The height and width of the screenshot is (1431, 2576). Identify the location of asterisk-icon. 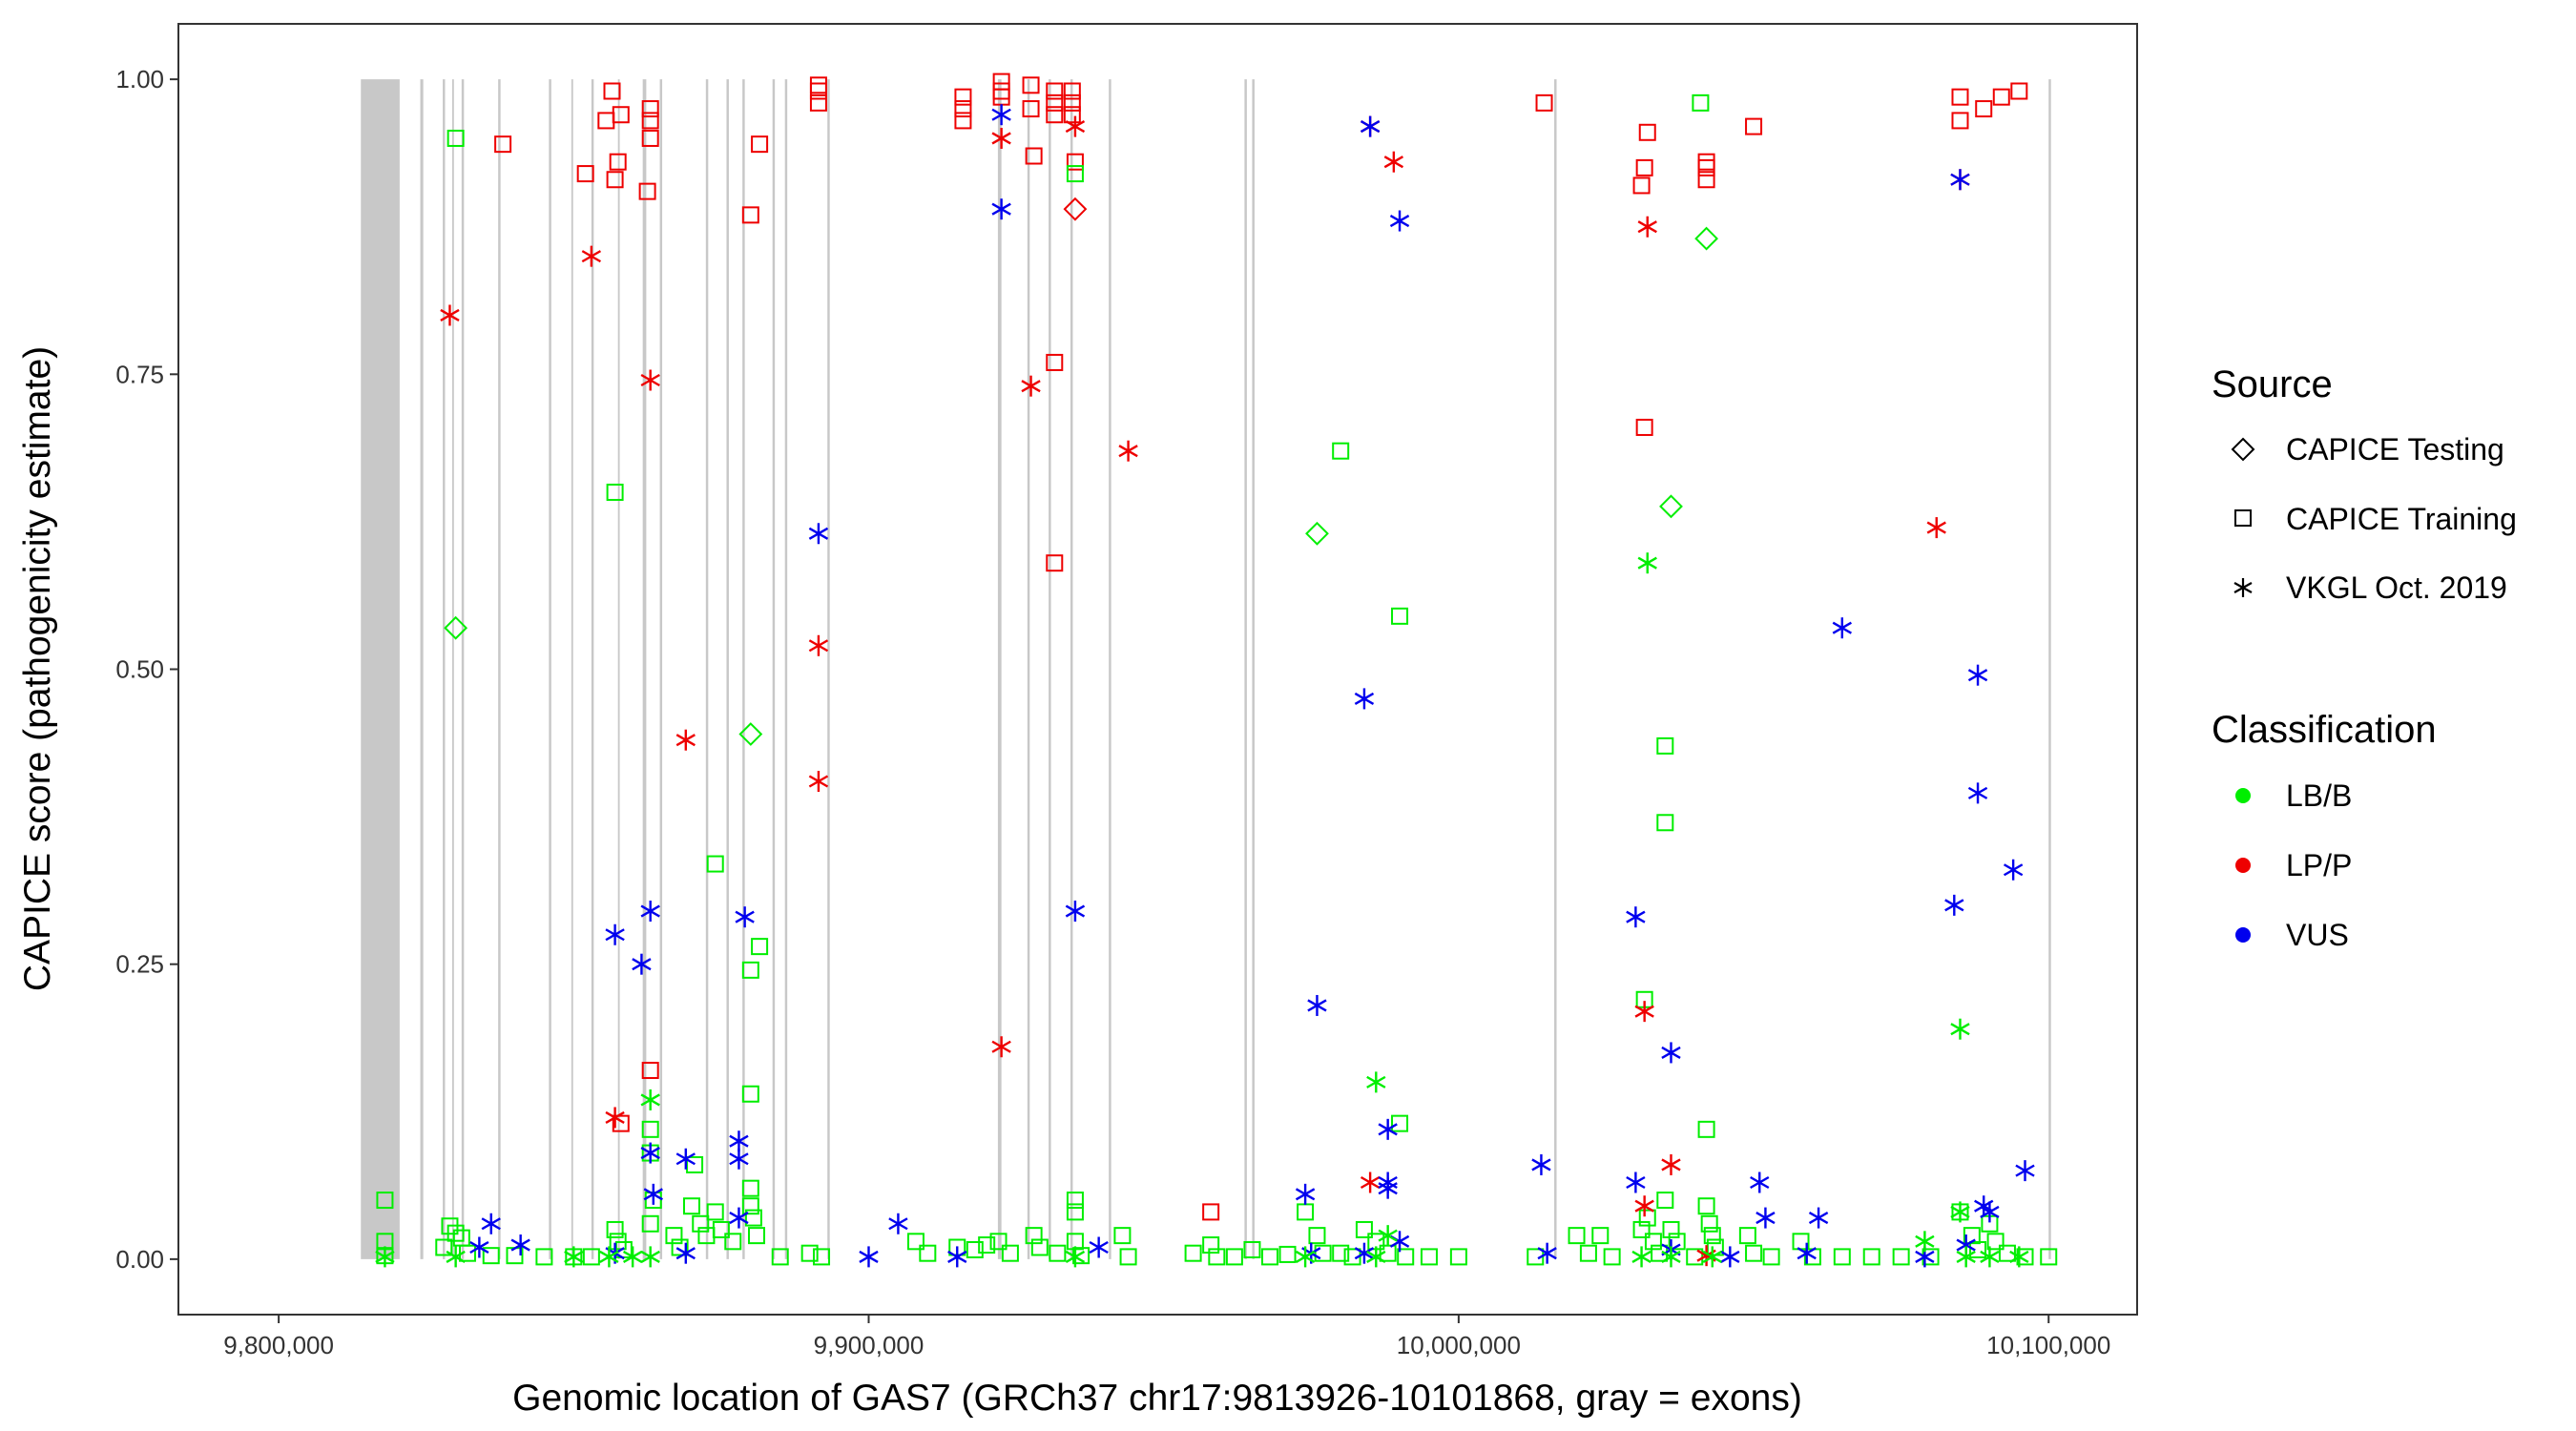
(2243, 587).